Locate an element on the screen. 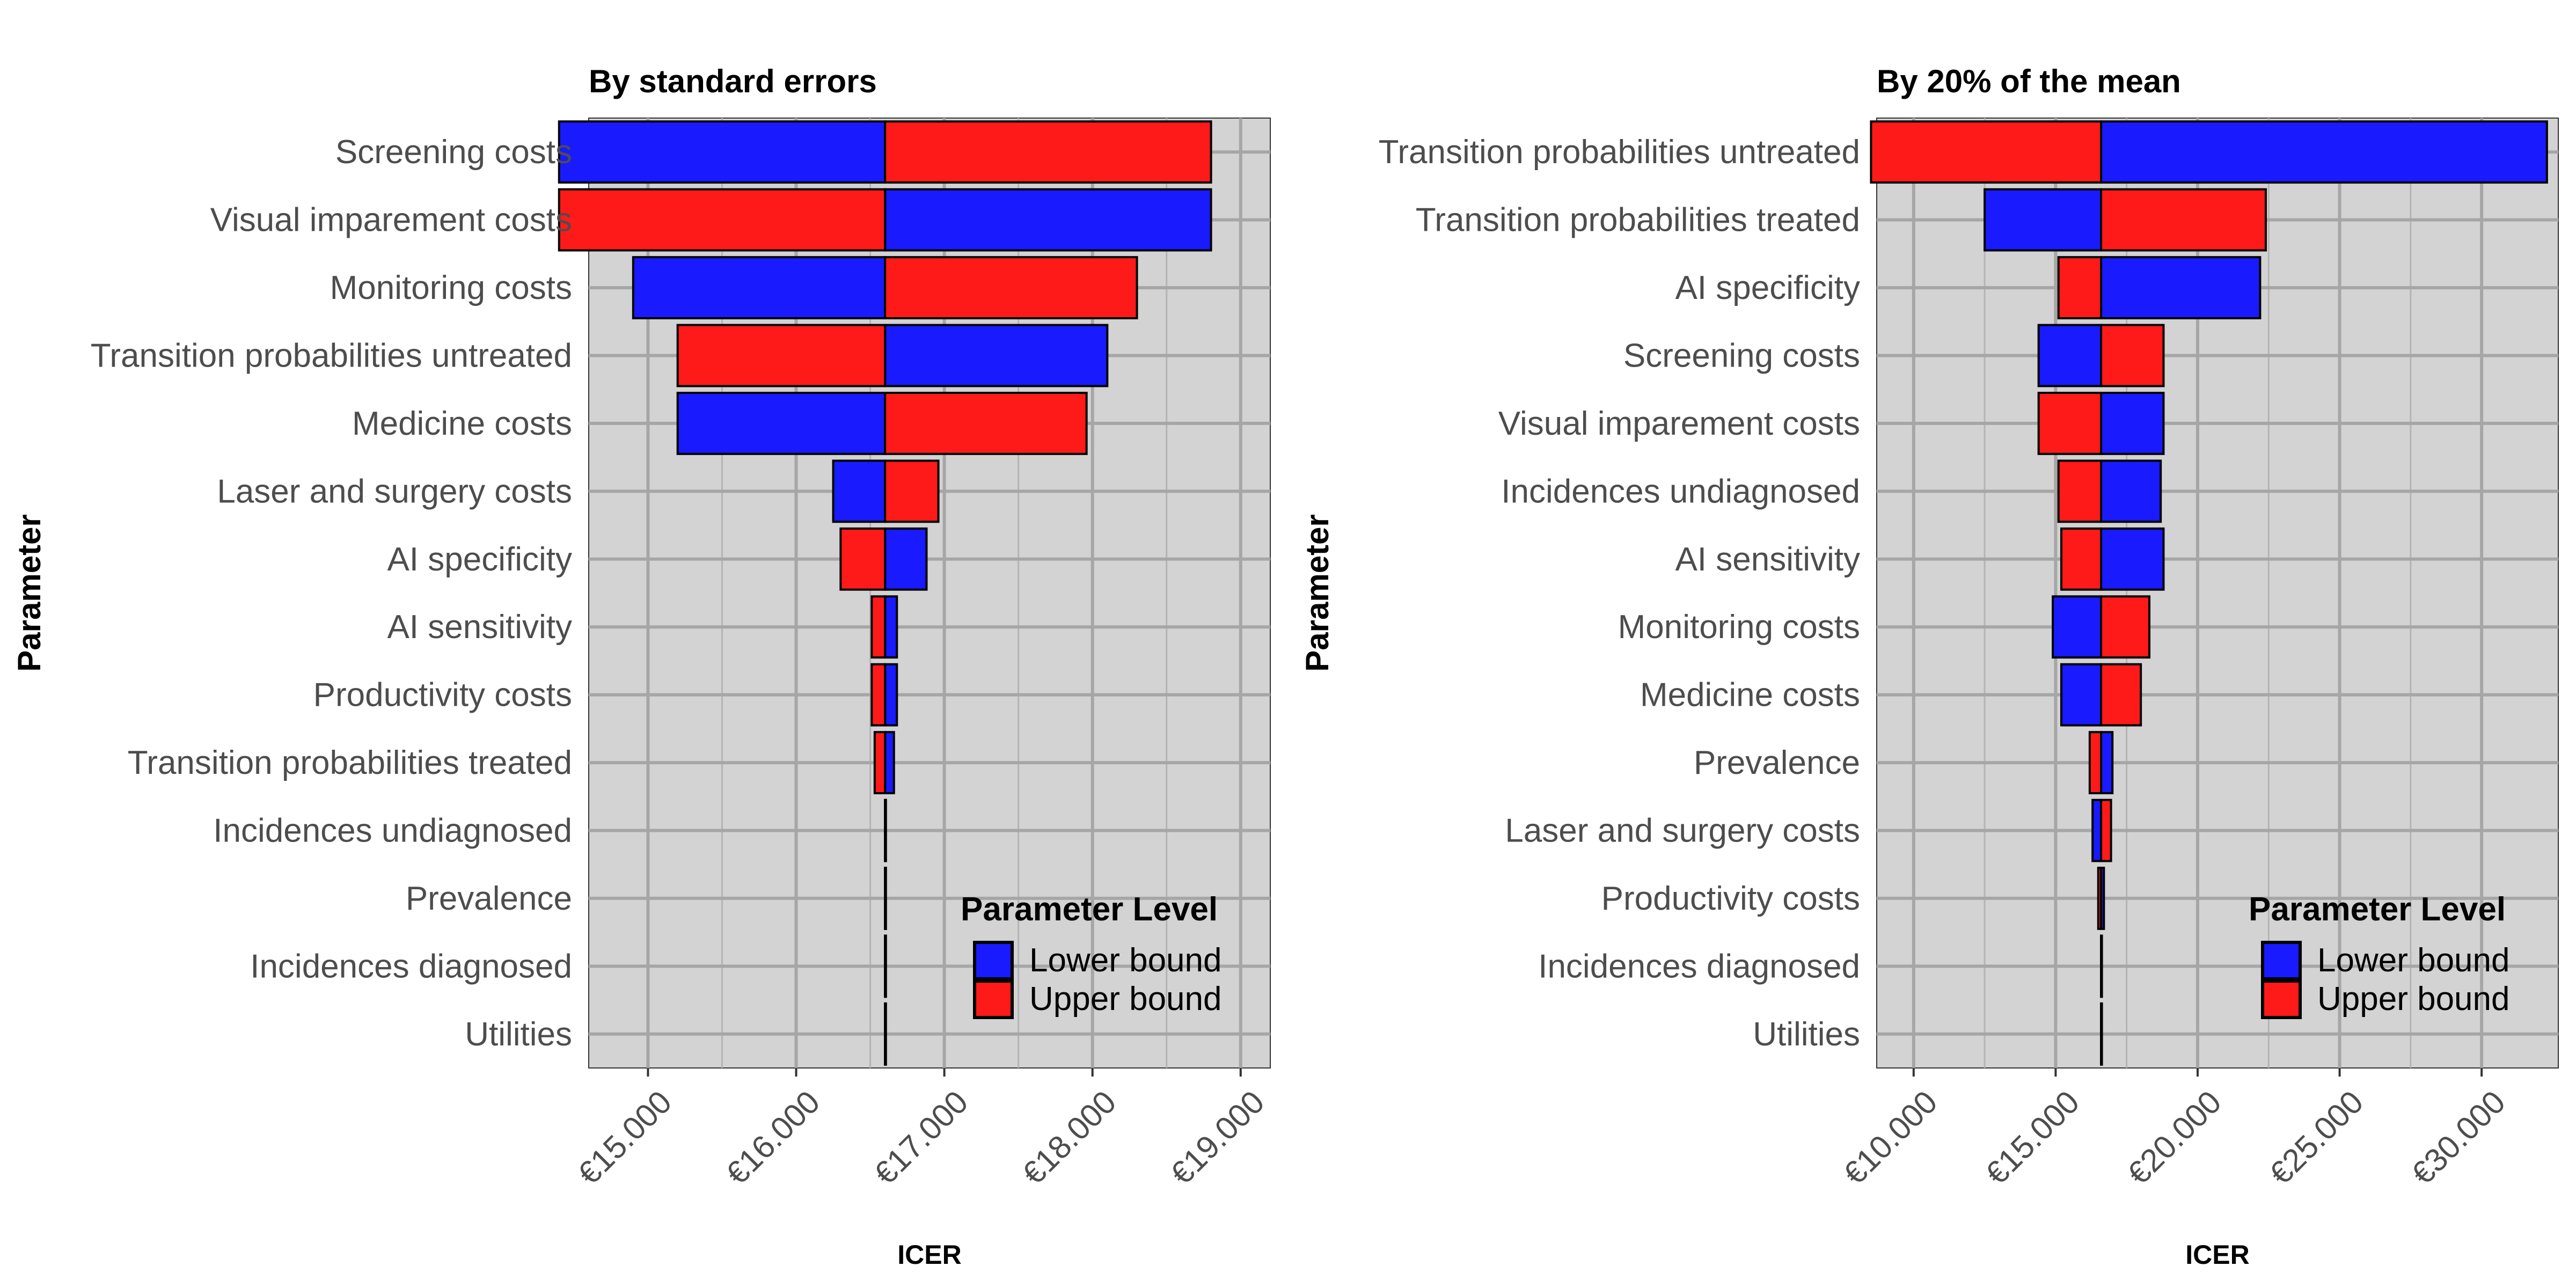  bar-upper-bound-utilities is located at coordinates (885, 1034).